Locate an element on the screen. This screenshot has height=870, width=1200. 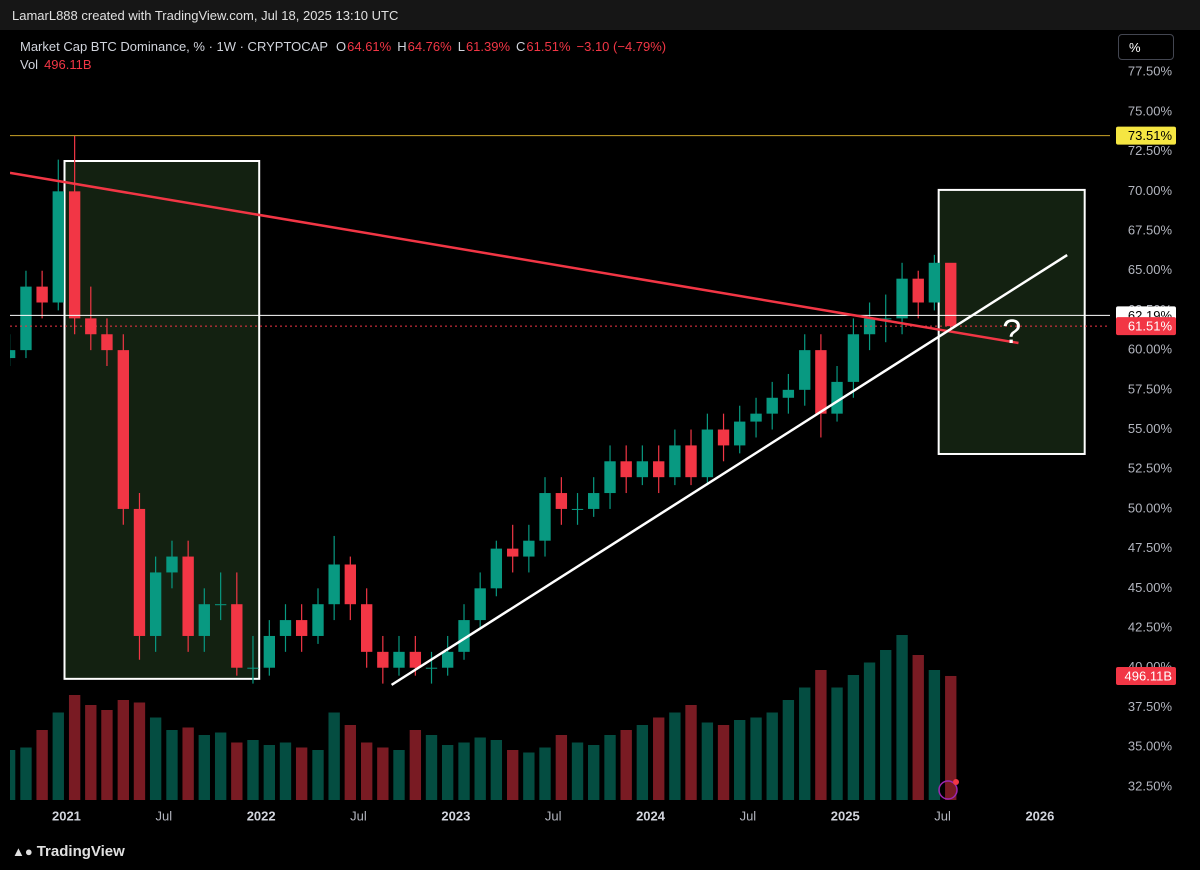
y-tick-label: 57.50% is located at coordinates (1150, 388).